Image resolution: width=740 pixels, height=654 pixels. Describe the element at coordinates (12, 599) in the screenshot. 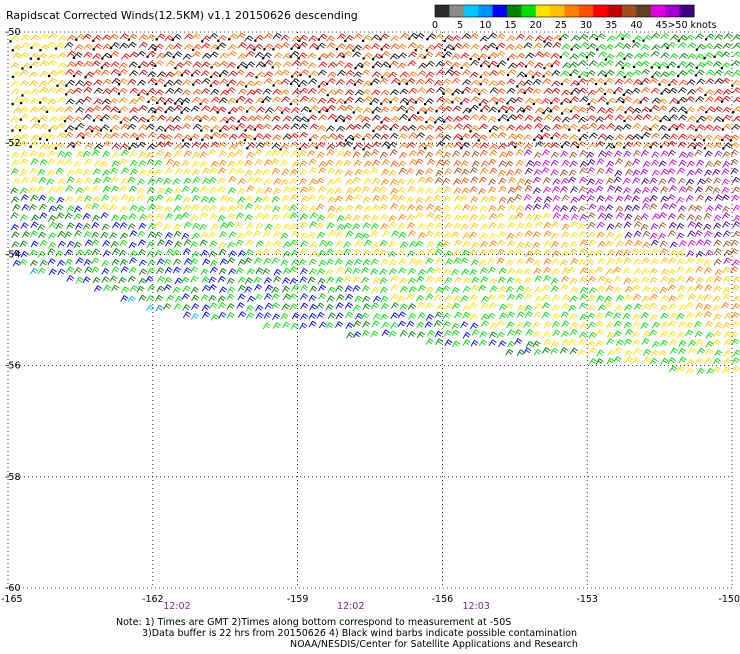

I see `lon-tick-label: -165` at that location.